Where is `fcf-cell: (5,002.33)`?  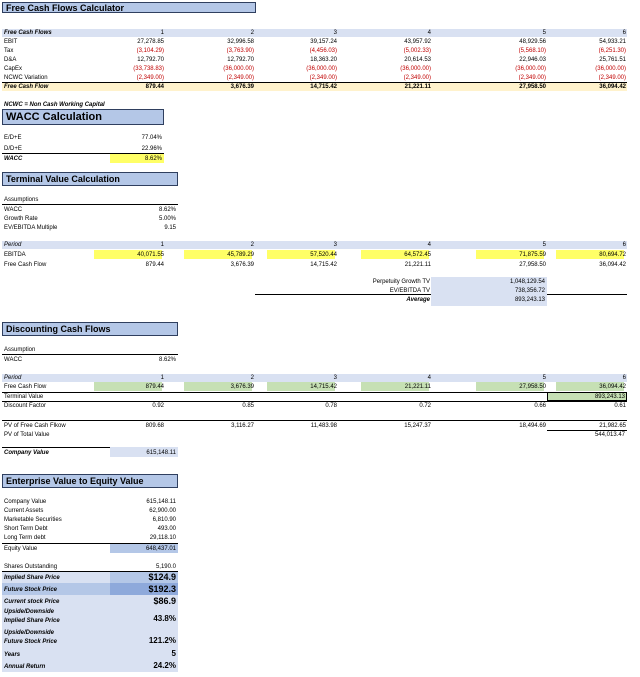
fcf-cell: (5,002.33) is located at coordinates (417, 51).